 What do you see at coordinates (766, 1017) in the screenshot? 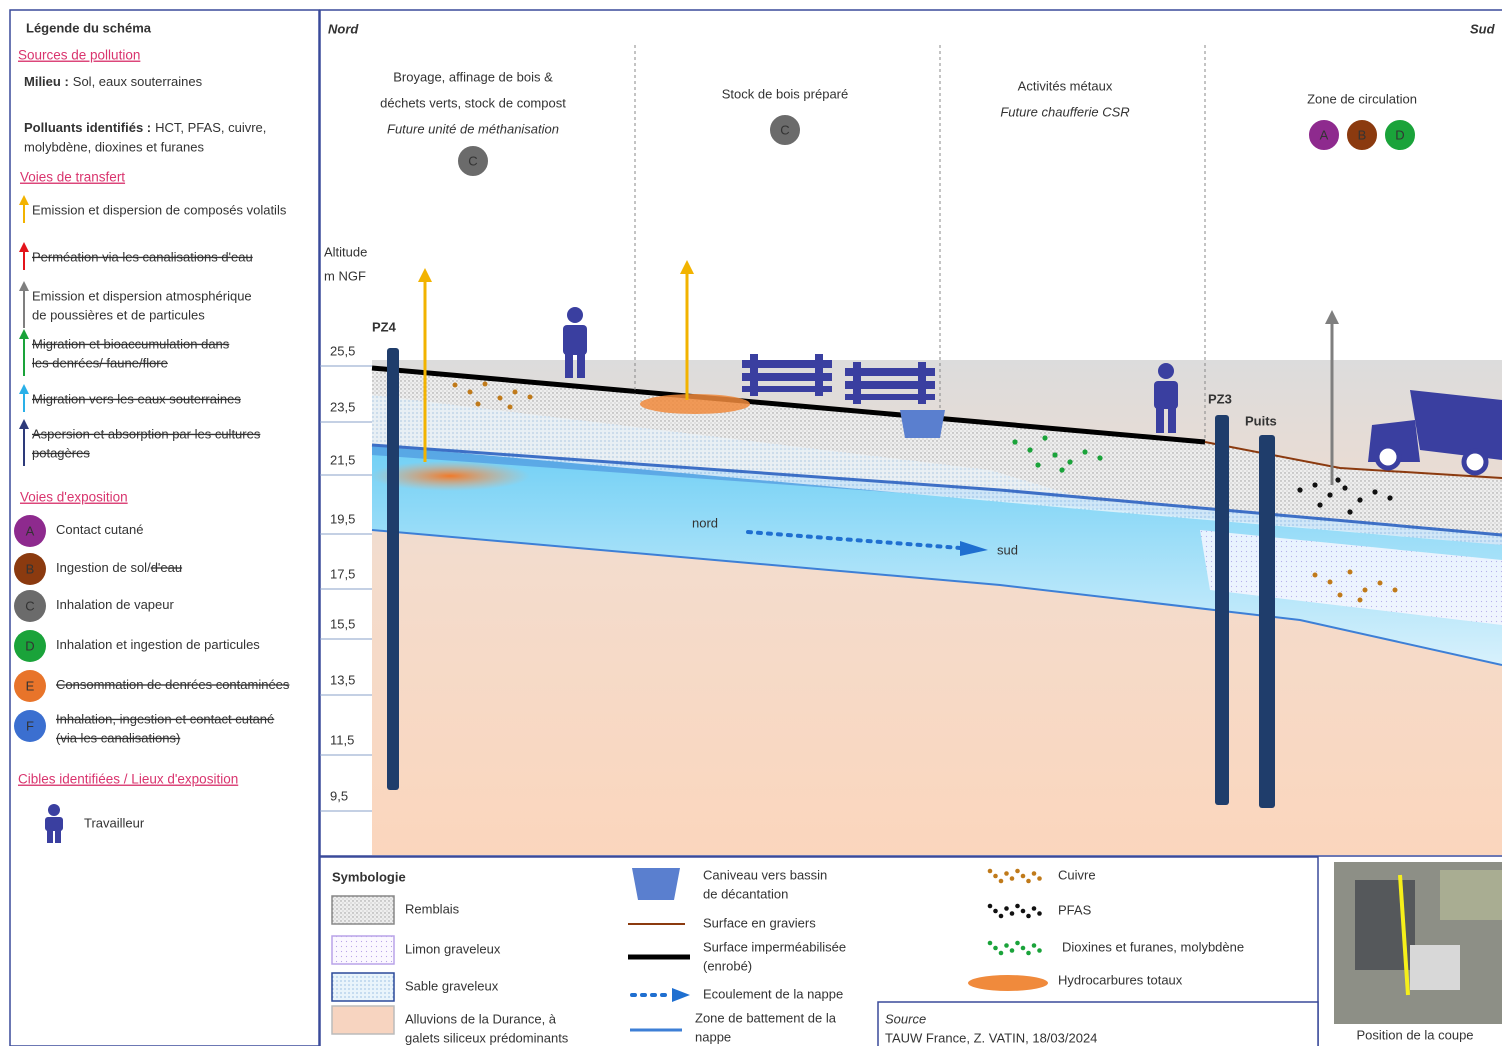
I see `symbol-text: Zone de battement de la` at bounding box center [766, 1017].